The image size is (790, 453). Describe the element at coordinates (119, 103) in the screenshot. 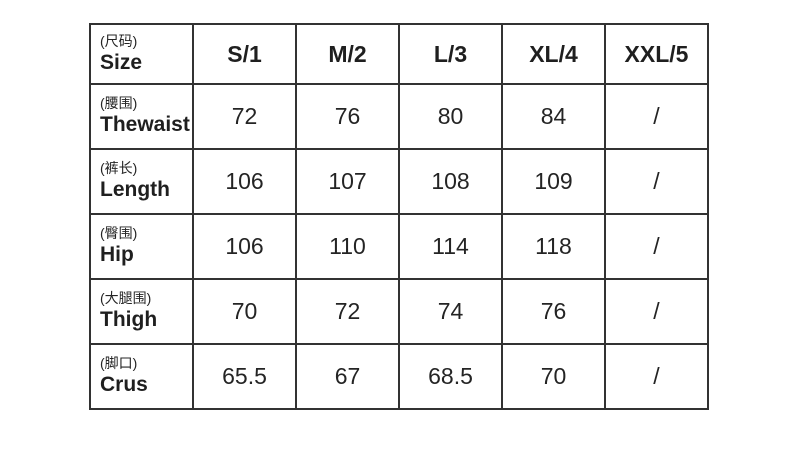

I see `row-label-cn: (腰围)` at that location.